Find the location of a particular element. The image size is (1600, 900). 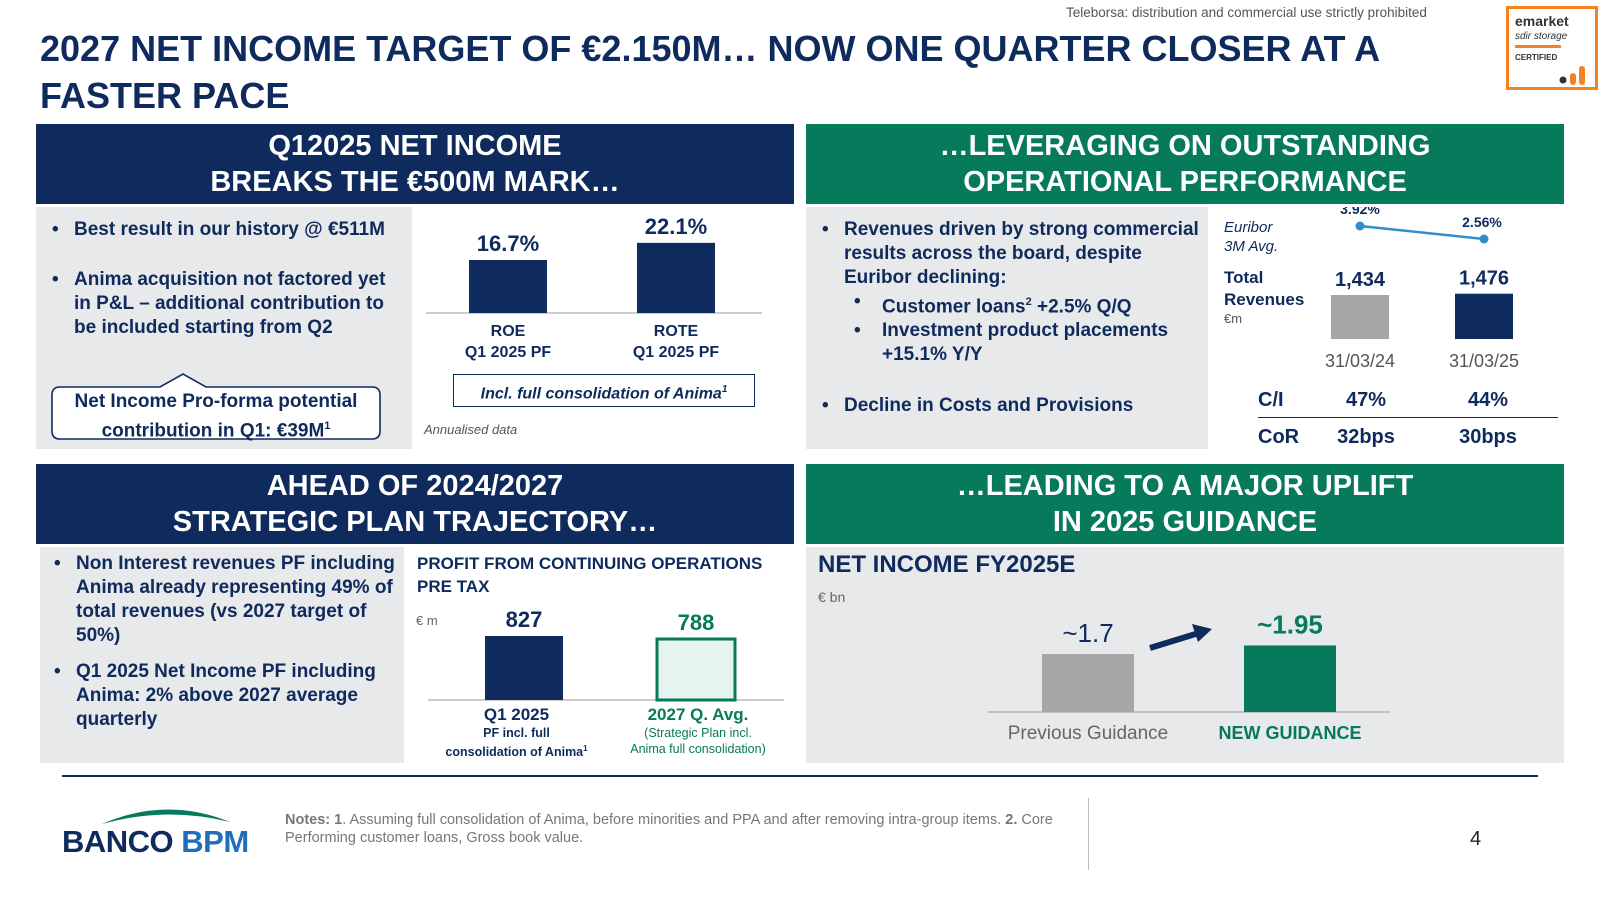

guidance-header-line2: IN 2025 GUIDANCE is located at coordinates (1185, 522).